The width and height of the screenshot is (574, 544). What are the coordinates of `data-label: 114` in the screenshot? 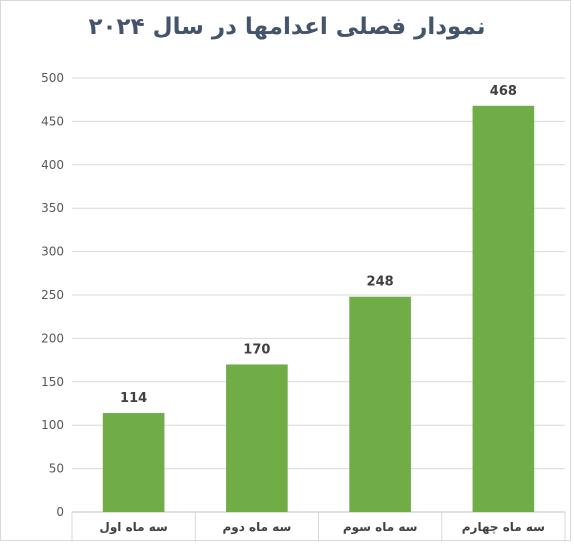 It's located at (133, 398).